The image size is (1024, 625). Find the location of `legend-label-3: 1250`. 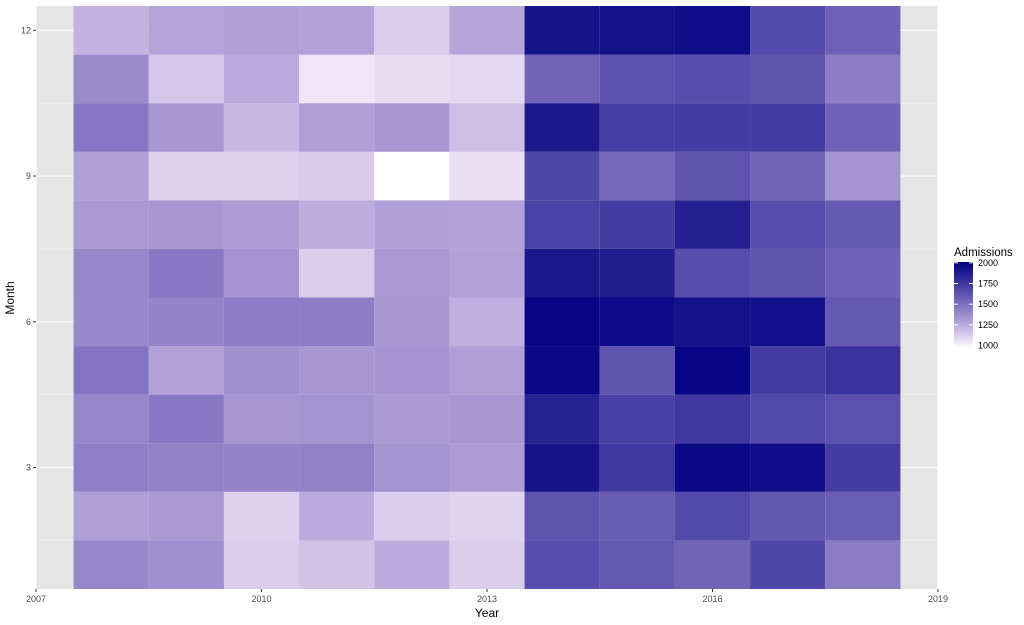

legend-label-3: 1250 is located at coordinates (988, 325).